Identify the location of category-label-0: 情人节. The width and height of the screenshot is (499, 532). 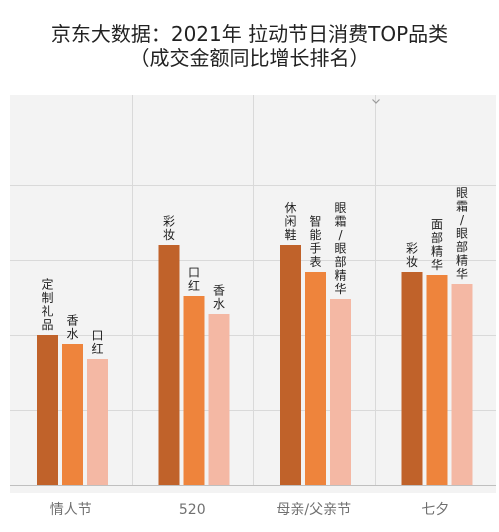
(71, 510).